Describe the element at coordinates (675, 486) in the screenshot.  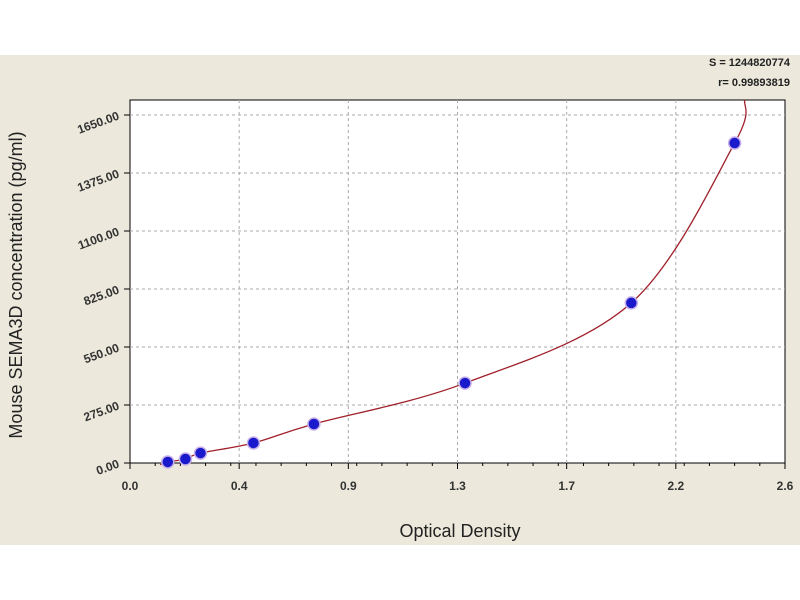
I see `x-tick-label: 2.2` at that location.